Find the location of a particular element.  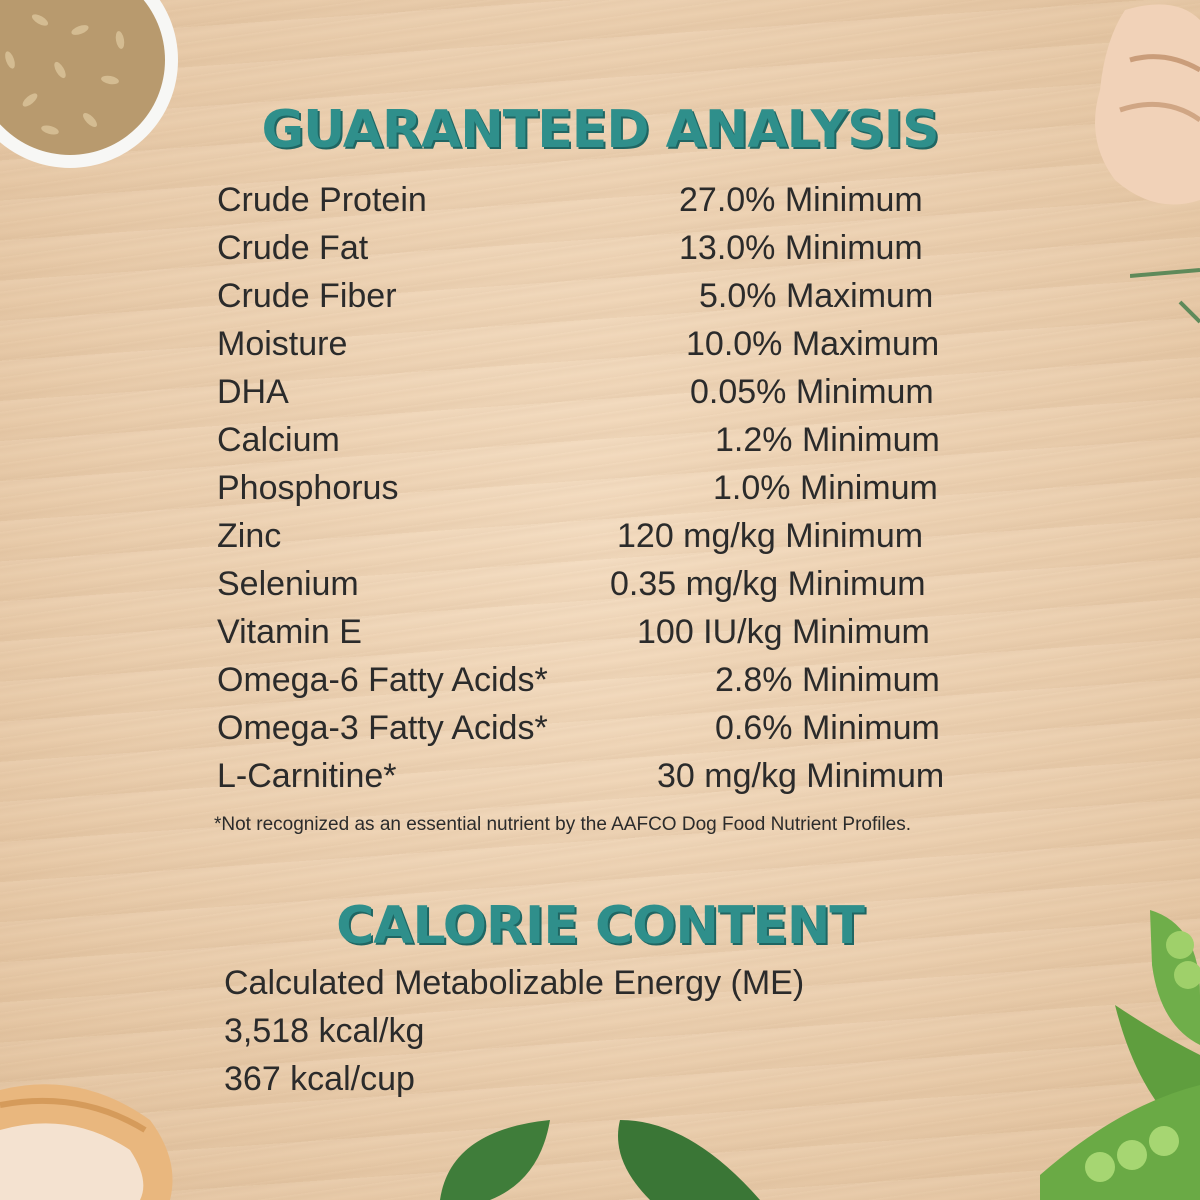

peas-image is located at coordinates (1120, 1055).